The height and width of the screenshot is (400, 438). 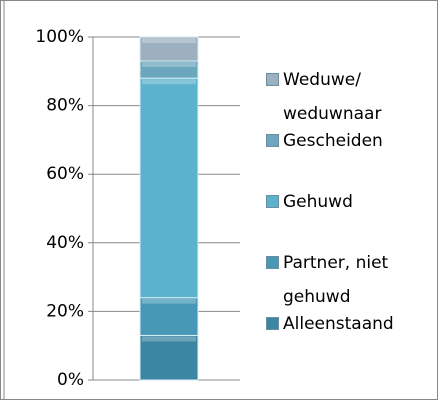 I want to click on legend-item: Gescheiden, so click(x=342, y=141).